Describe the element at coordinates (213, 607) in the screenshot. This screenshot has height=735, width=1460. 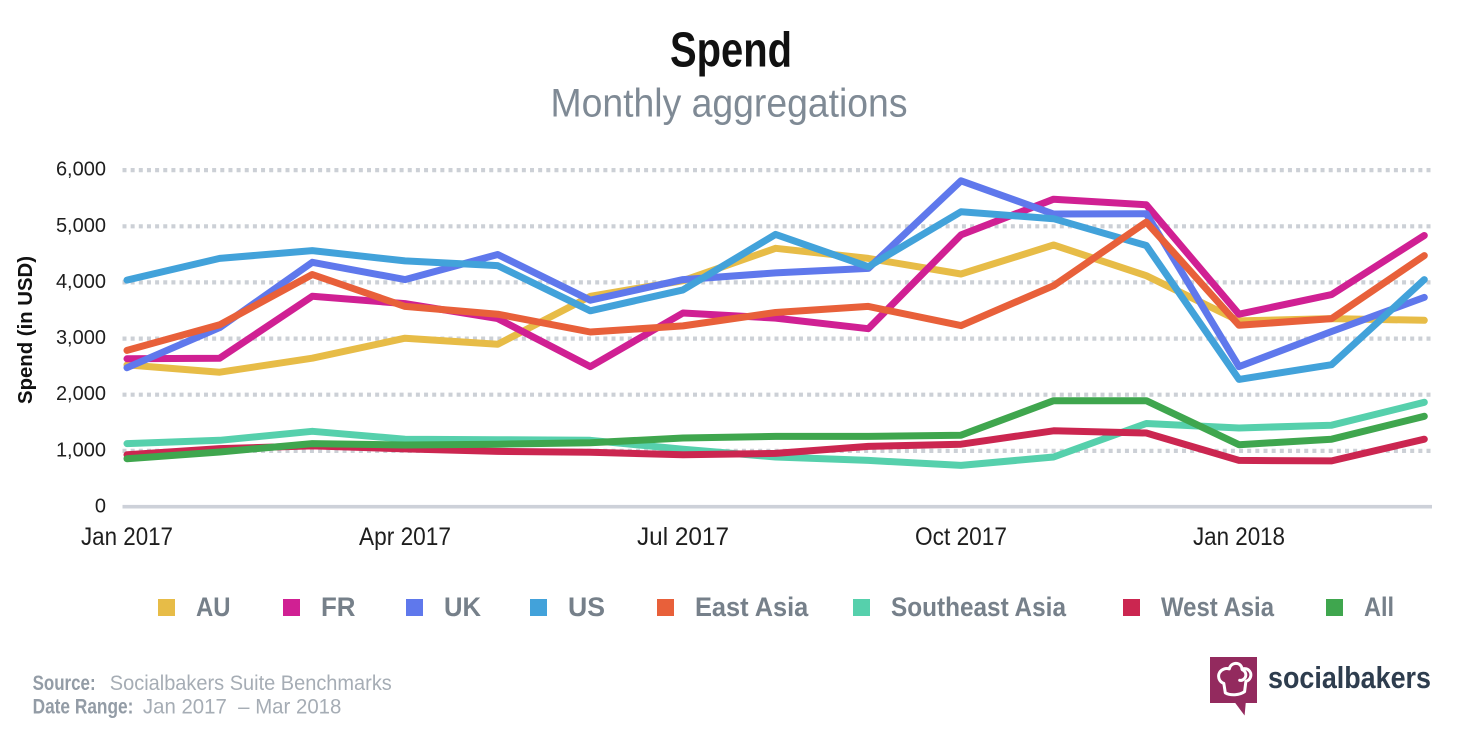
I see `svg-text: AU` at that location.